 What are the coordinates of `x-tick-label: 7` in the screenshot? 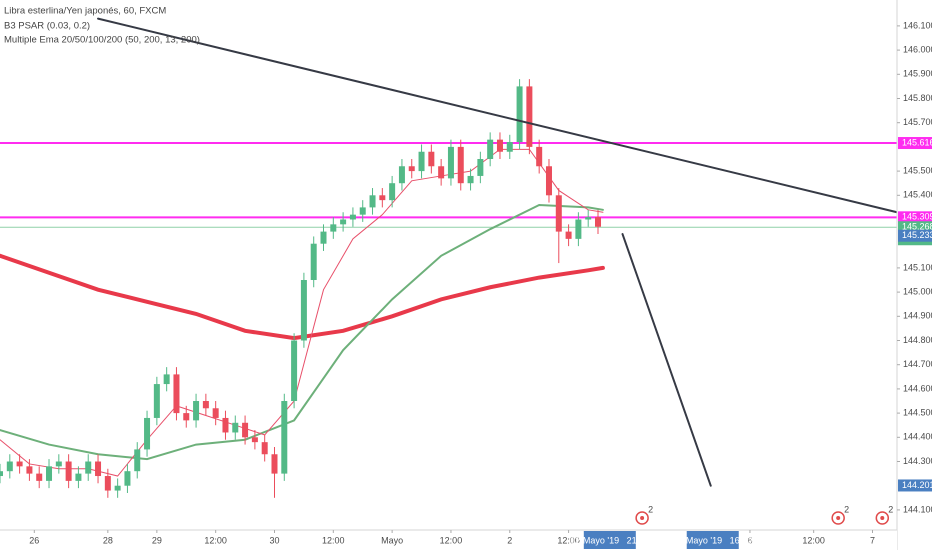 It's located at (872, 540).